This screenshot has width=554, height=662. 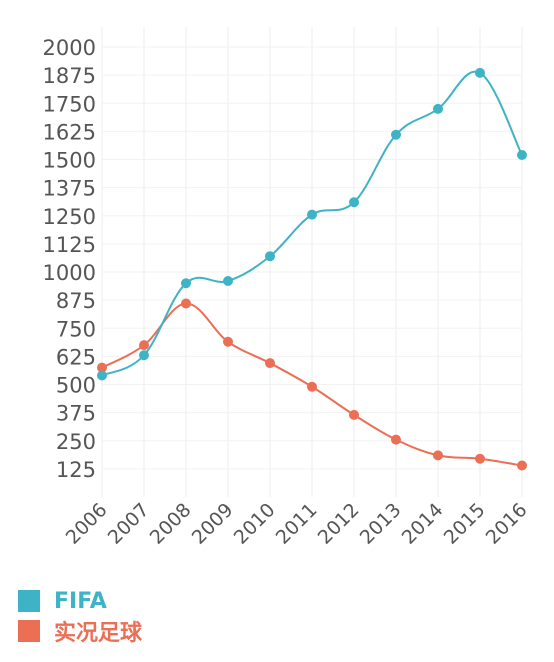 What do you see at coordinates (69, 189) in the screenshot?
I see `y-tick-label: 1375` at bounding box center [69, 189].